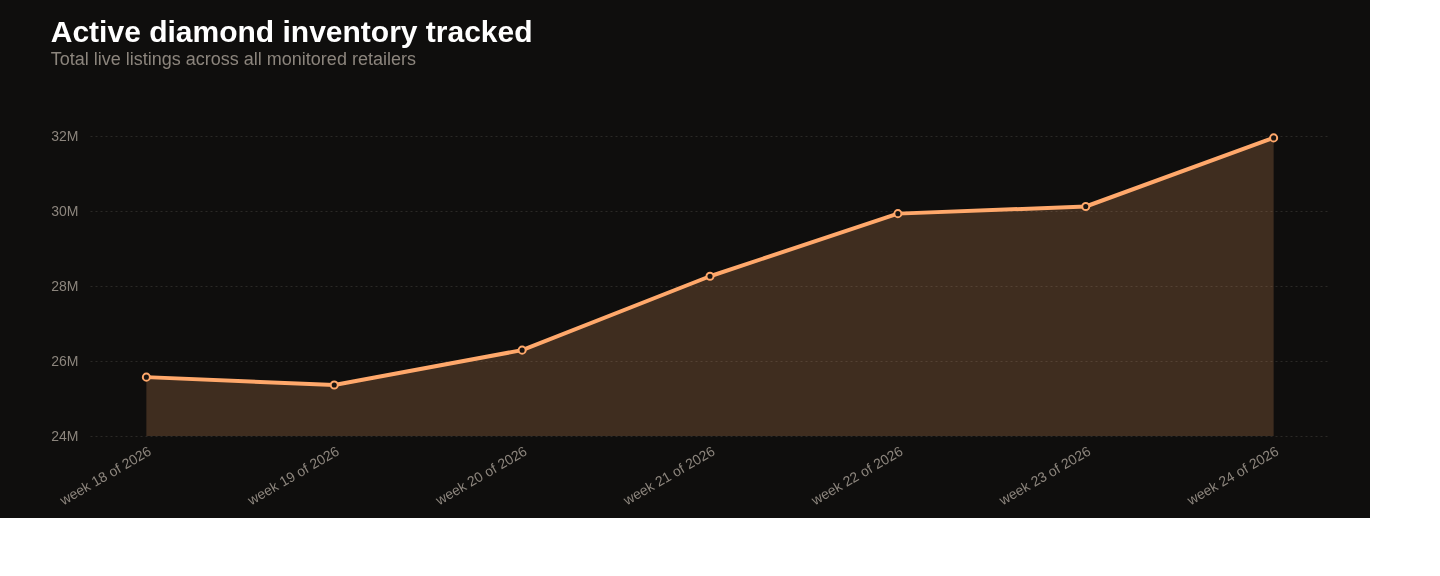 The image size is (1440, 576). Describe the element at coordinates (291, 31) in the screenshot. I see `chart-title: Active diamond inventory tracked` at that location.